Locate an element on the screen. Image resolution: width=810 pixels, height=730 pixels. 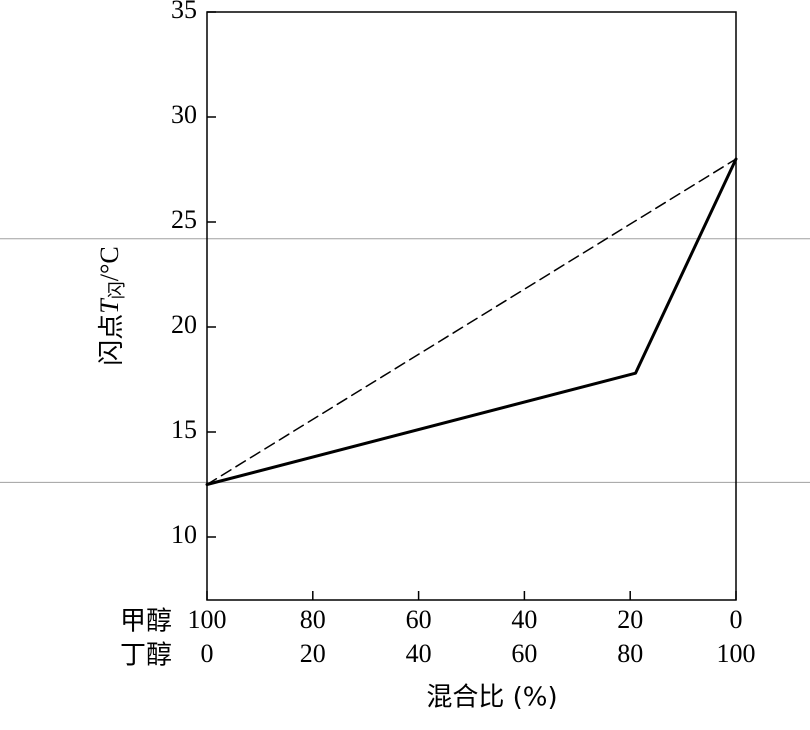
y-tick-label: 20 is located at coordinates (184, 324).